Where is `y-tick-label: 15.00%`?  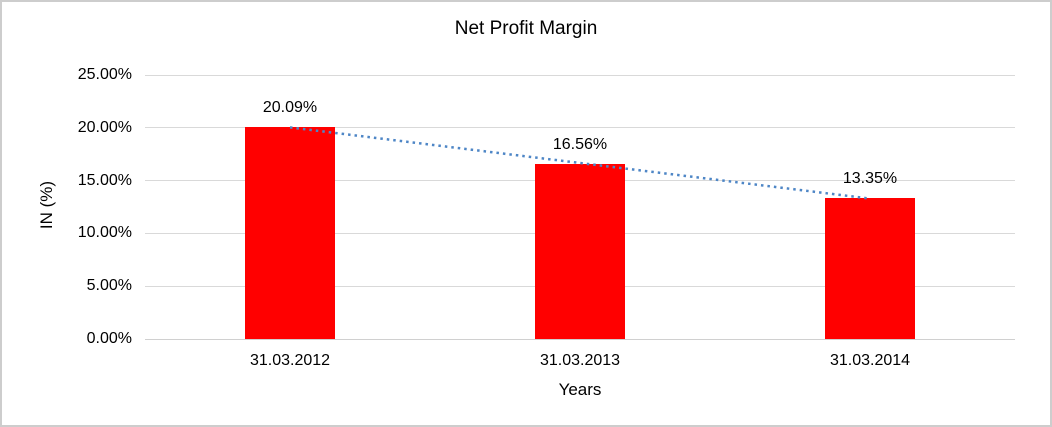 y-tick-label: 15.00% is located at coordinates (104, 180).